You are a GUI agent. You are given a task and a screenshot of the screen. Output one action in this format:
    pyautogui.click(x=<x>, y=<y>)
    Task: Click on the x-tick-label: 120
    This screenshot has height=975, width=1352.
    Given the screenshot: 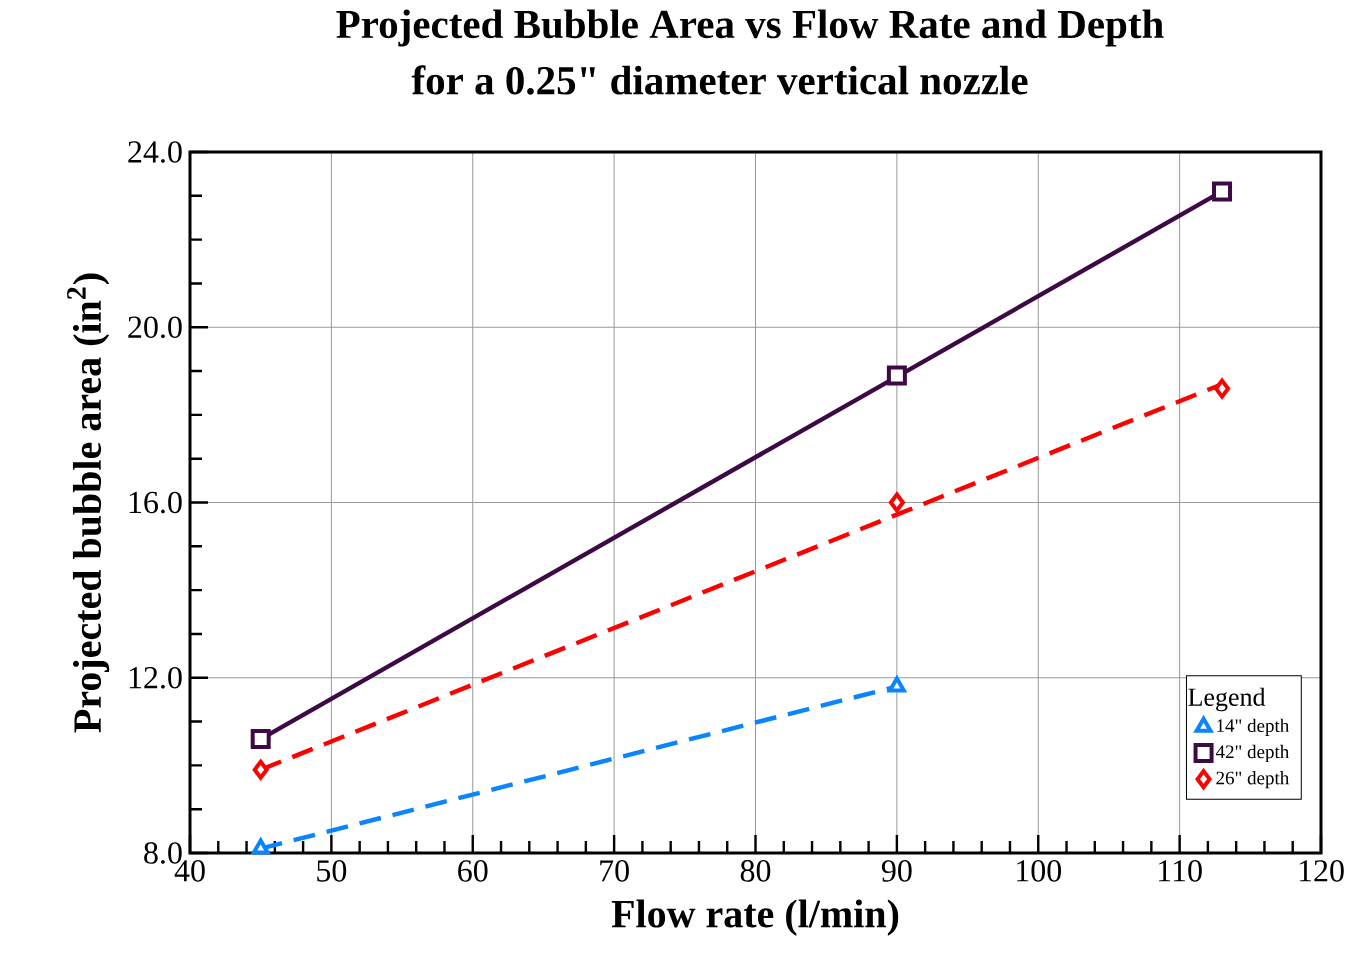 What is the action you would take?
    pyautogui.click(x=1321, y=871)
    